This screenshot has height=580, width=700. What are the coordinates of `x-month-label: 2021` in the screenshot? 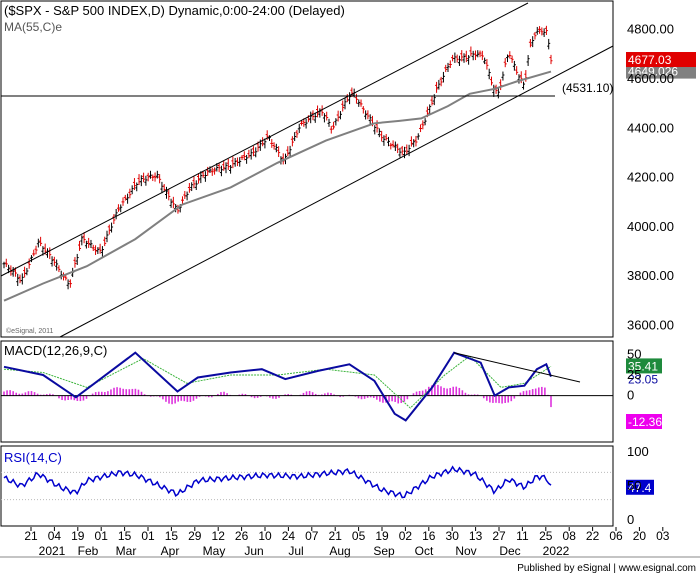 It's located at (52, 551).